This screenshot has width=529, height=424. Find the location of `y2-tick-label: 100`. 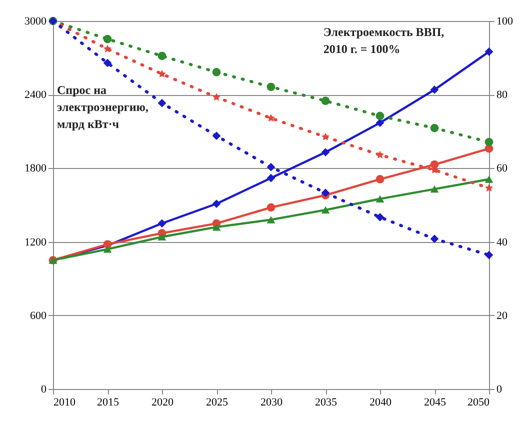

y2-tick-label: 100 is located at coordinates (505, 22).